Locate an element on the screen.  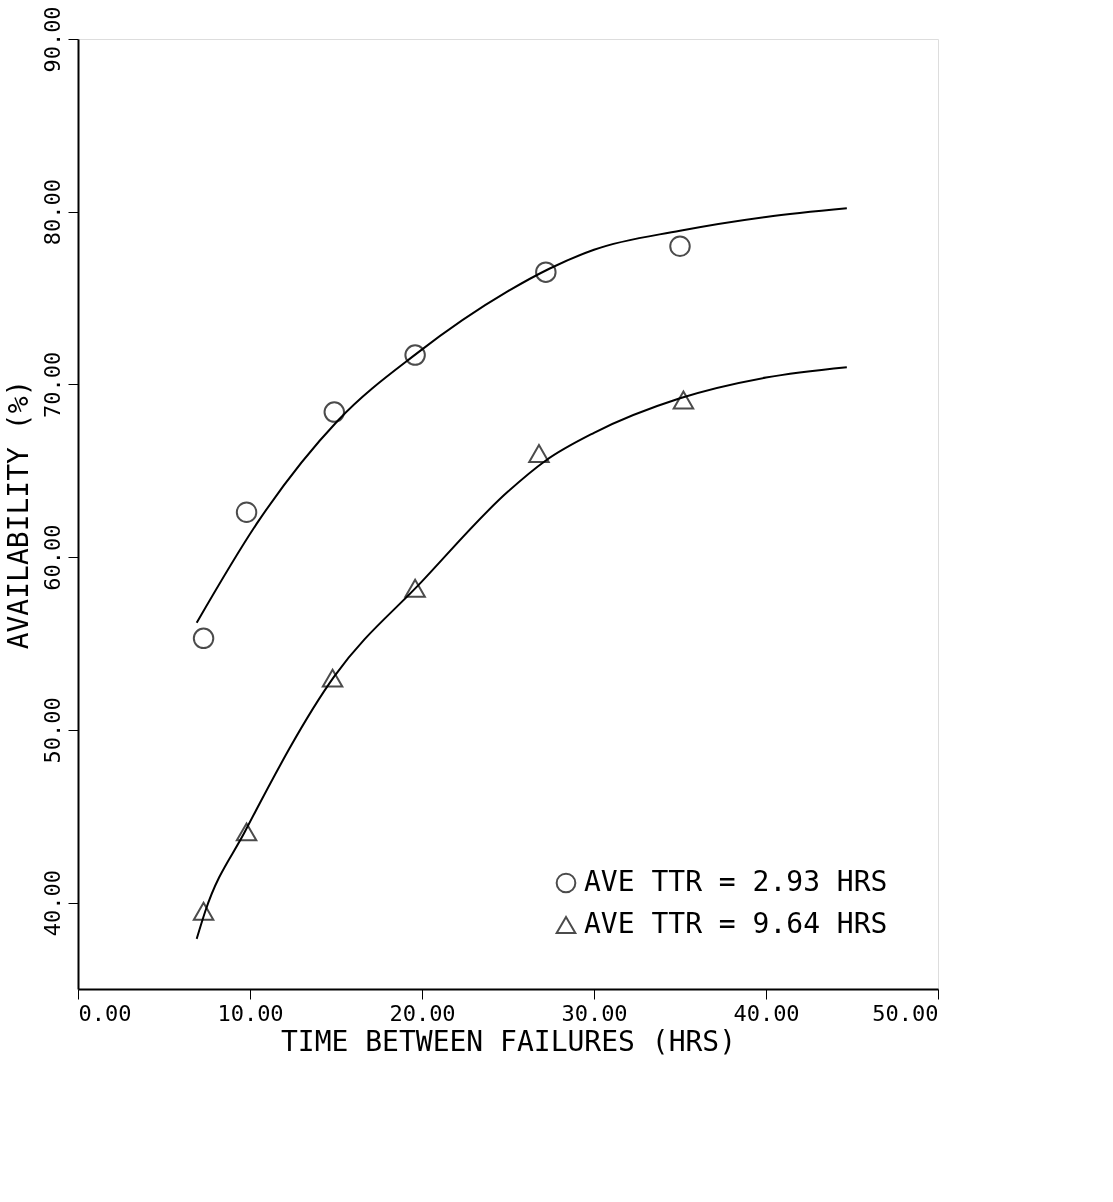
y-axis-title: AVAILABILITY (%) is located at coordinates (18, 514).